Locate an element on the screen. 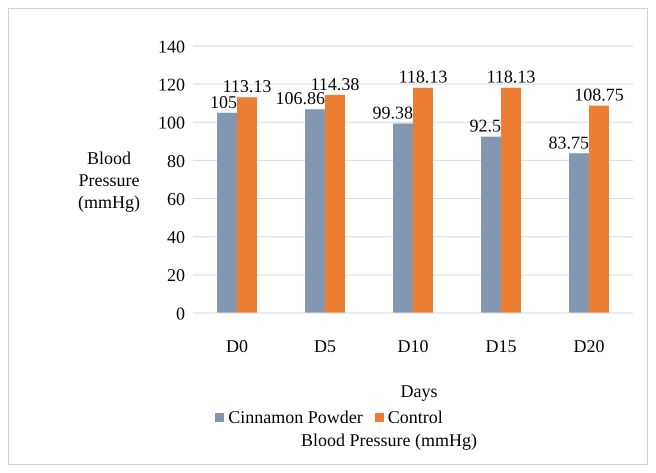 The width and height of the screenshot is (656, 473). y-tick-label: 0 is located at coordinates (180, 313).